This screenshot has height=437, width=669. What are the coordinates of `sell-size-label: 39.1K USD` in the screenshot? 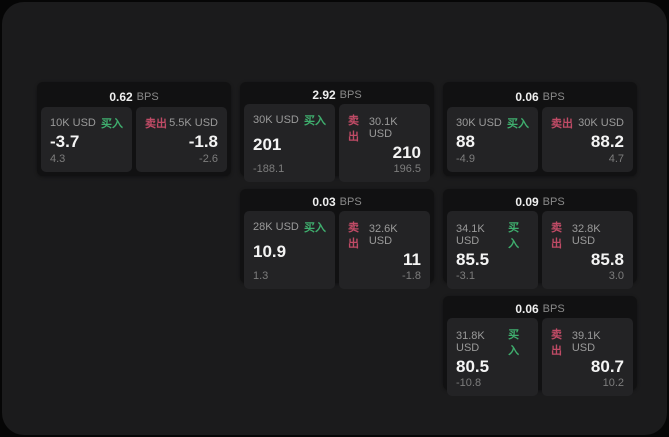 It's located at (586, 342).